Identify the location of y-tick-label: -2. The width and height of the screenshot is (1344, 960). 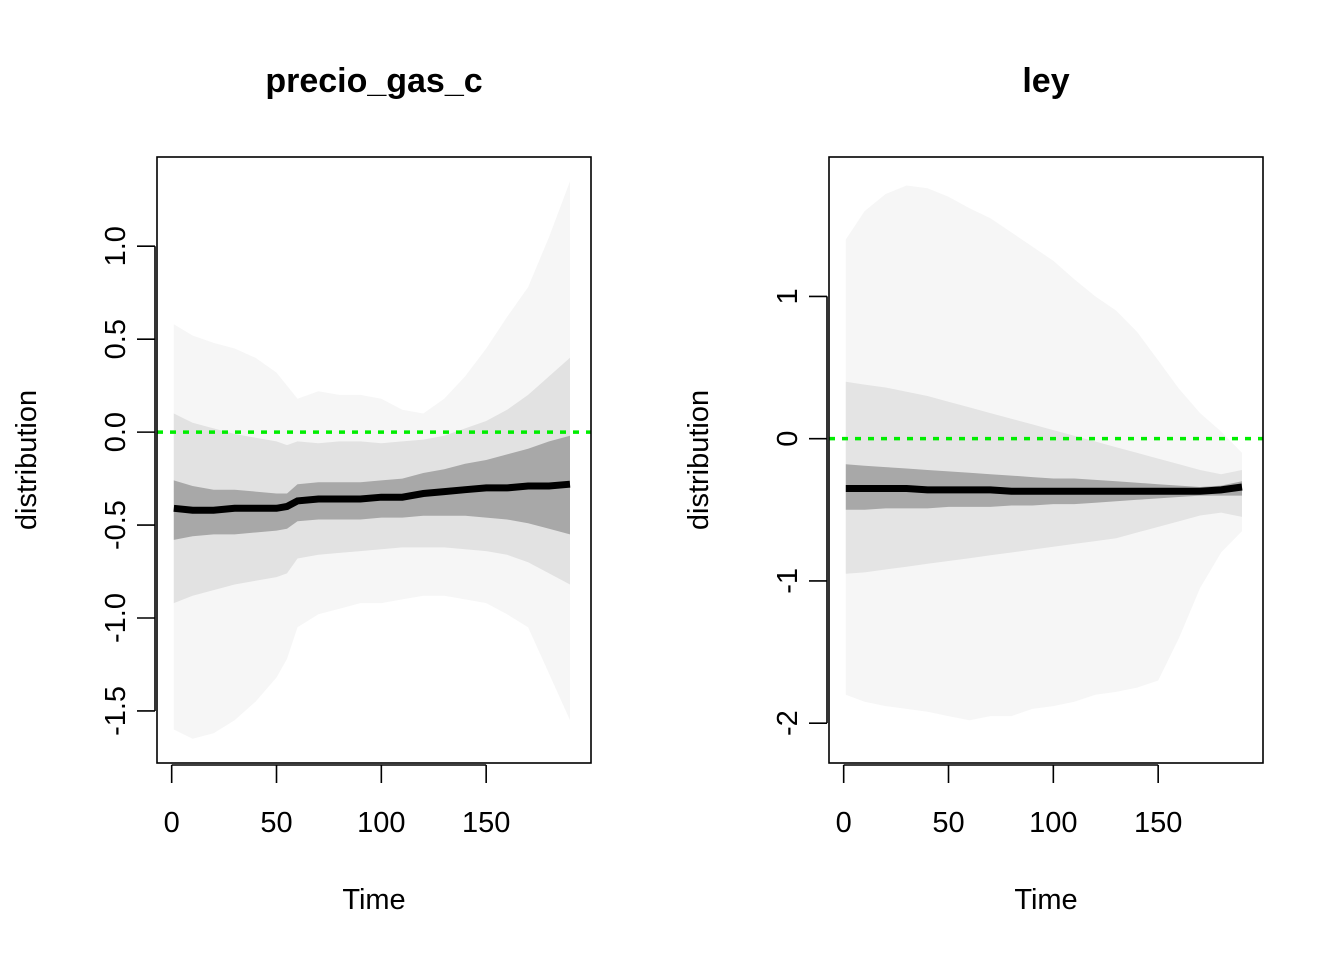
(788, 723).